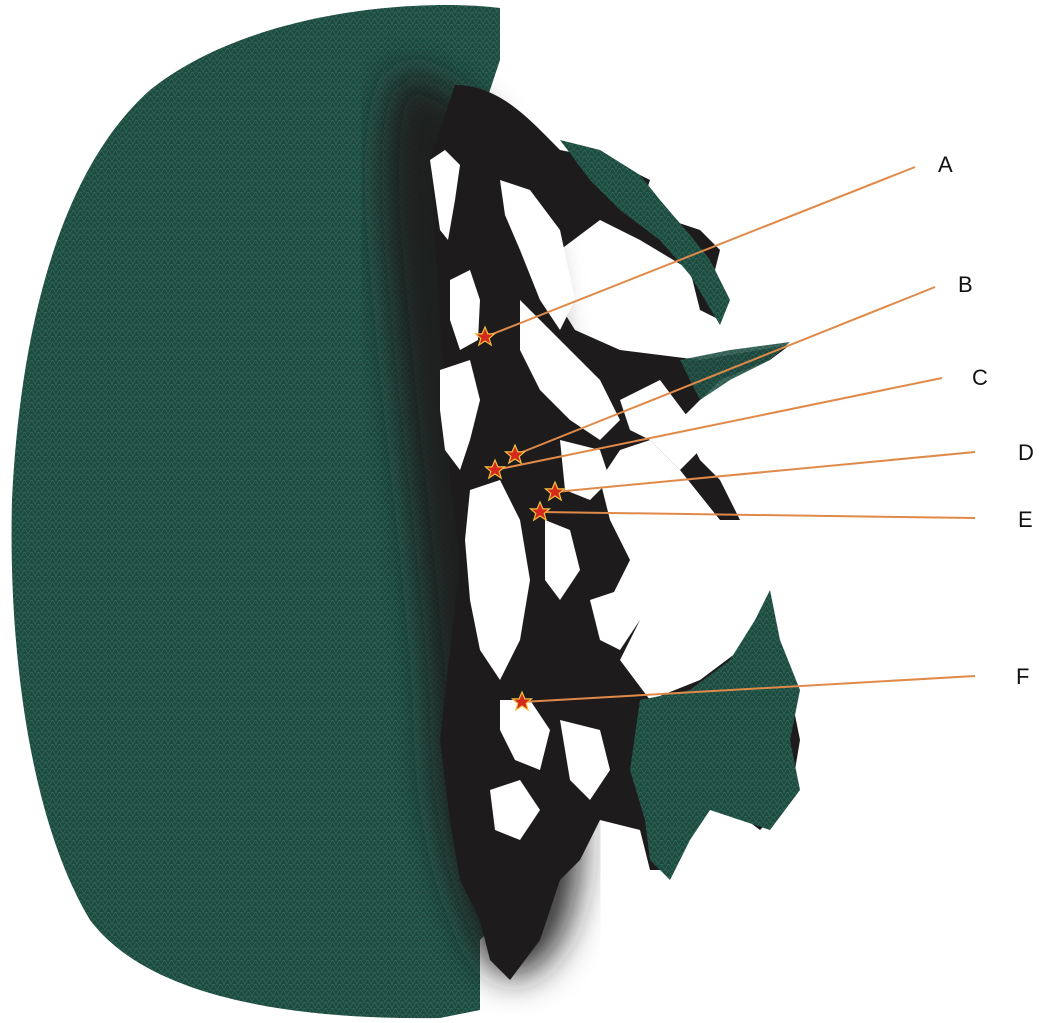  What do you see at coordinates (555, 491) in the screenshot?
I see `star-marker-d` at bounding box center [555, 491].